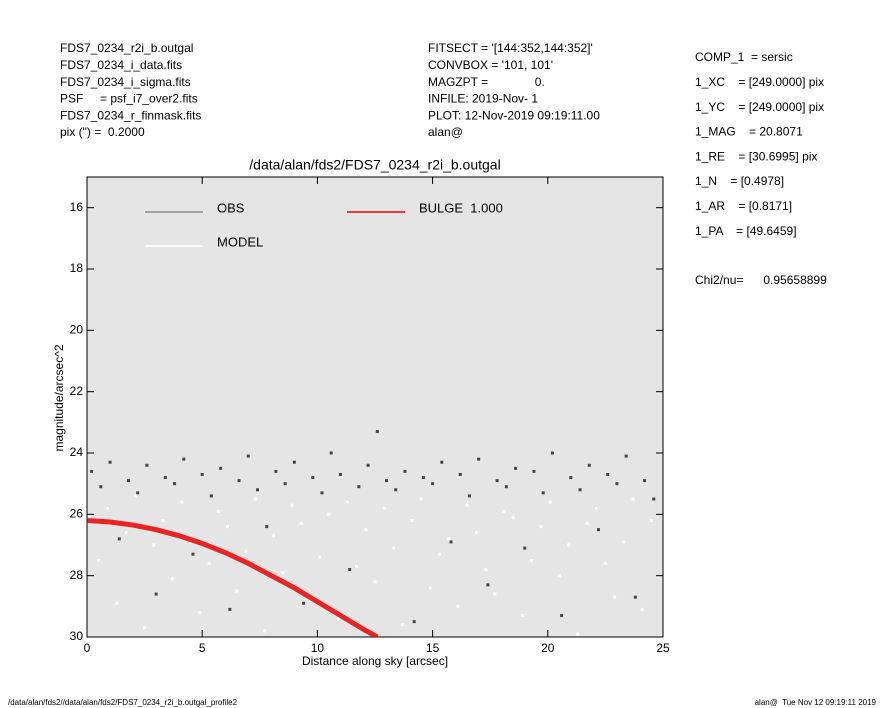 Image resolution: width=885 pixels, height=708 pixels. What do you see at coordinates (77, 330) in the screenshot?
I see `y-tick-label: 20` at bounding box center [77, 330].